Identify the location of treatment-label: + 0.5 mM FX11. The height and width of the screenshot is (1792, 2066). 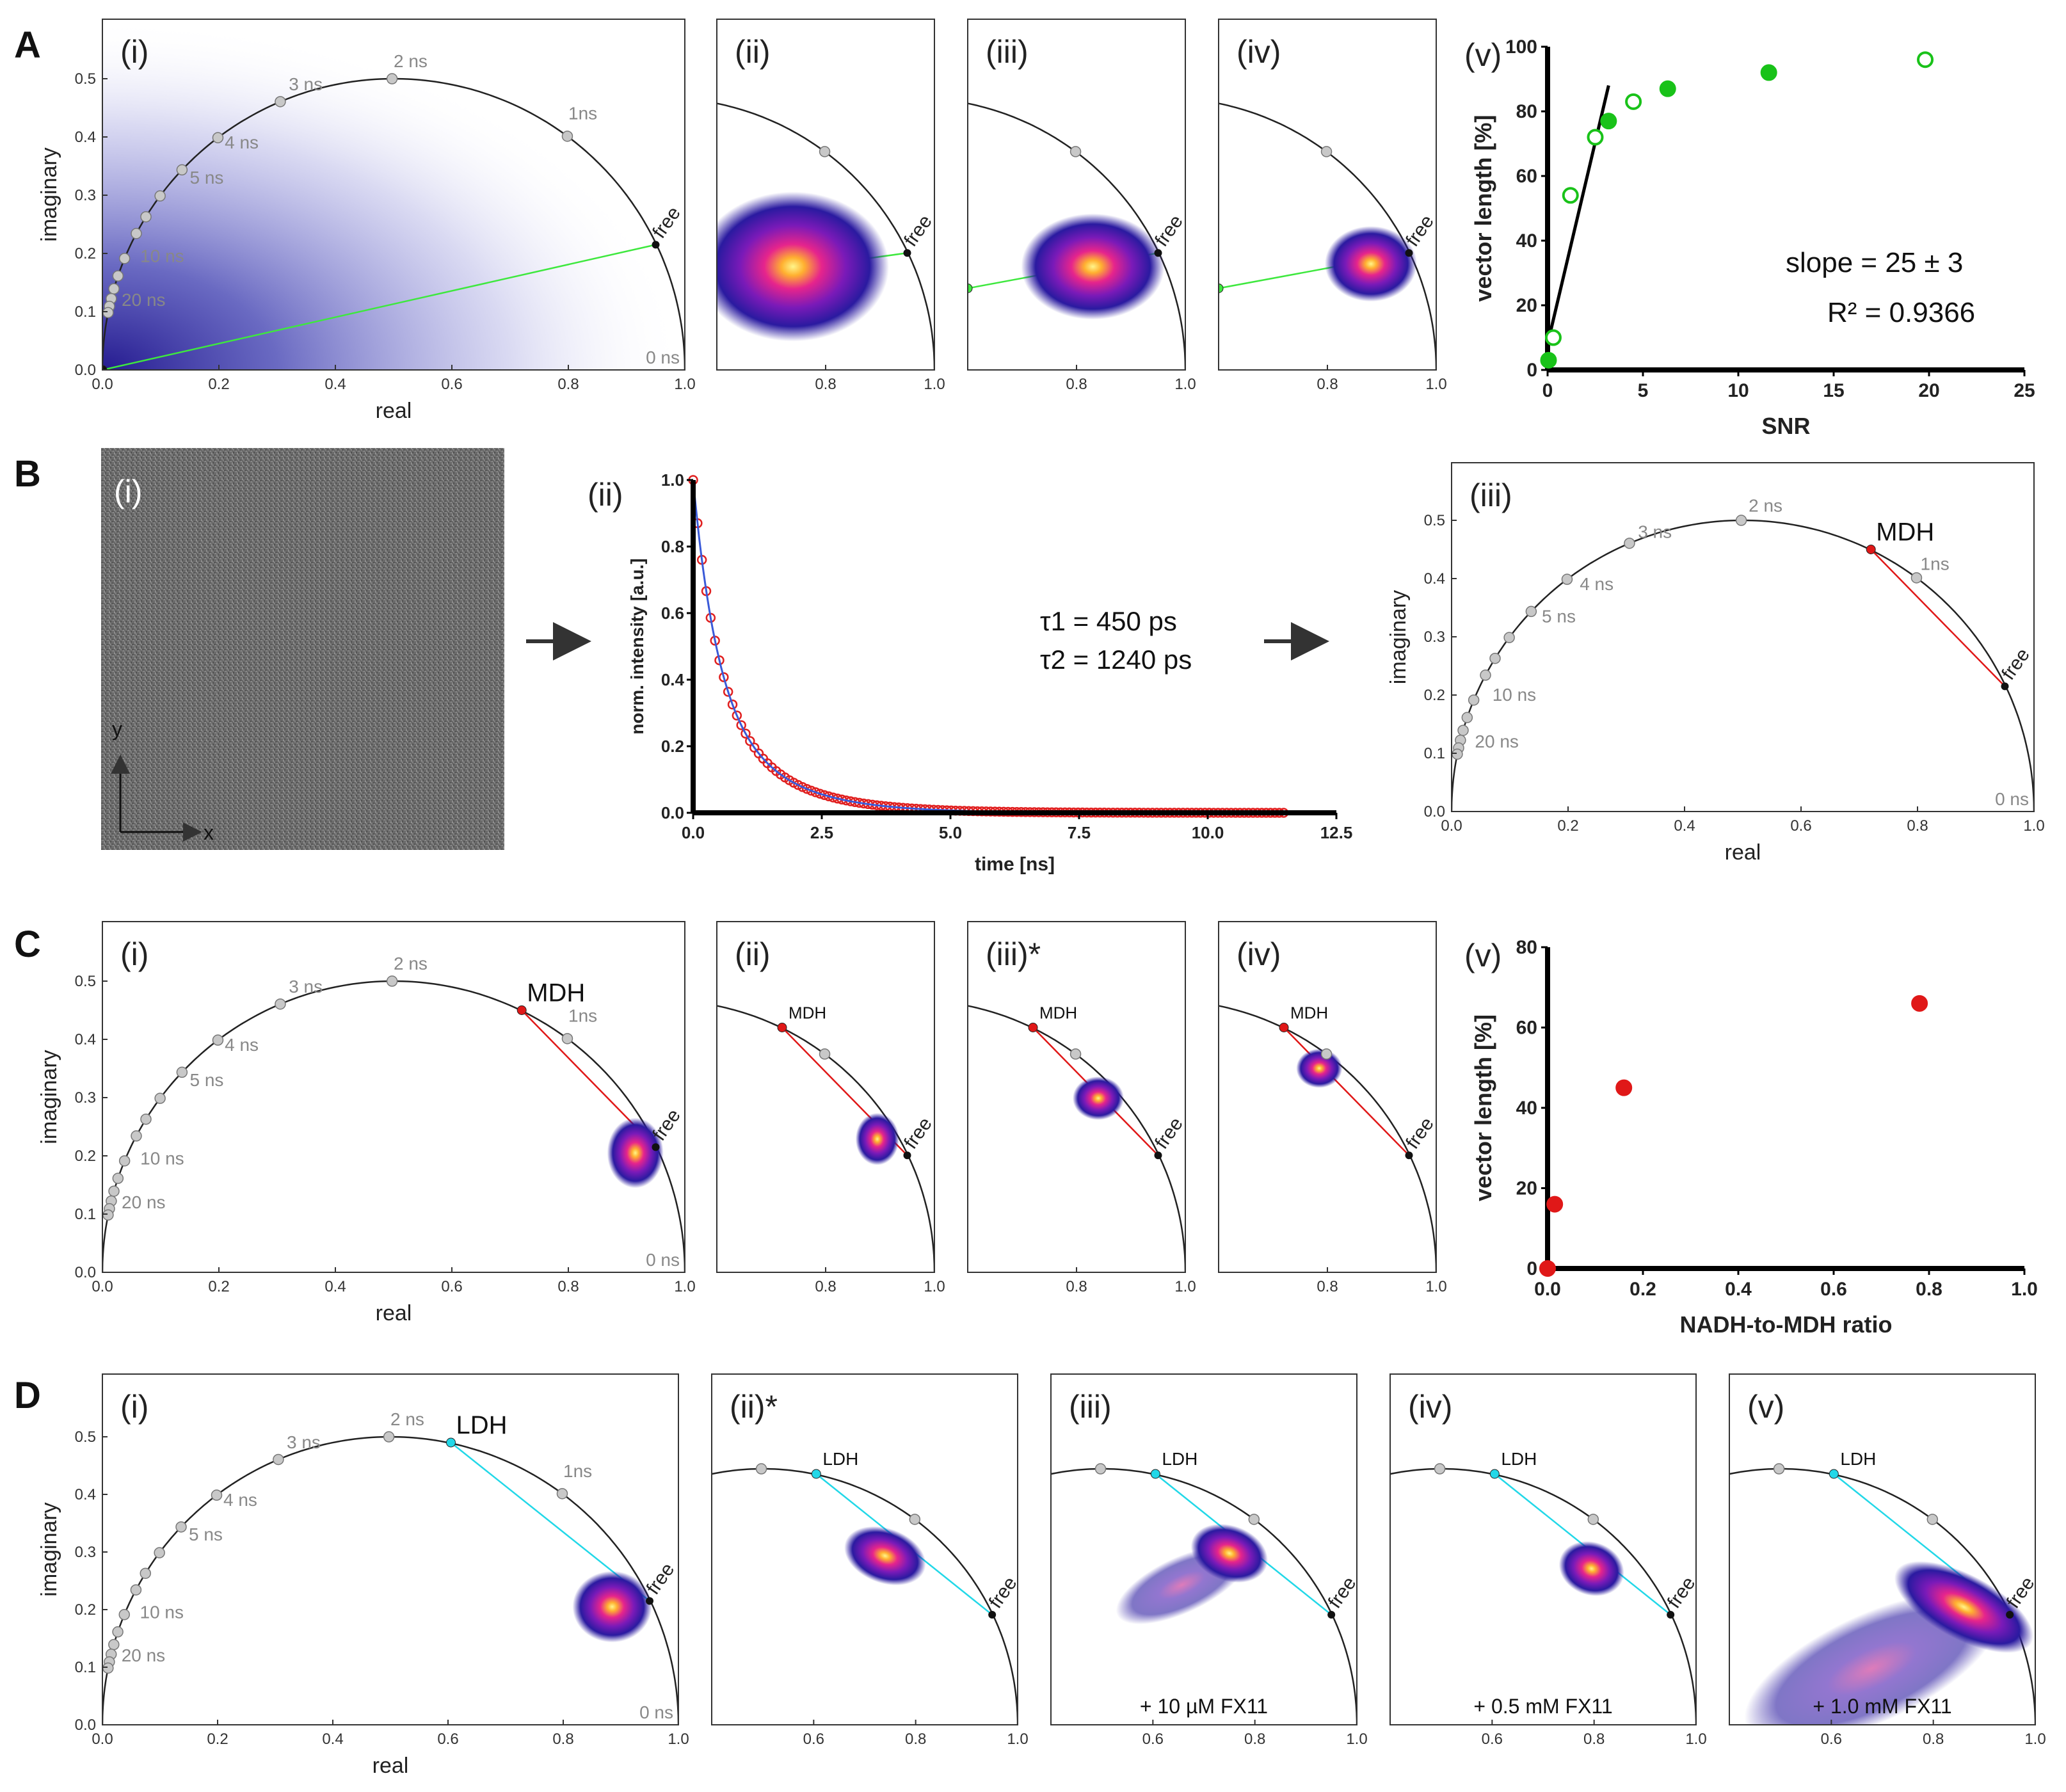
(1542, 1706).